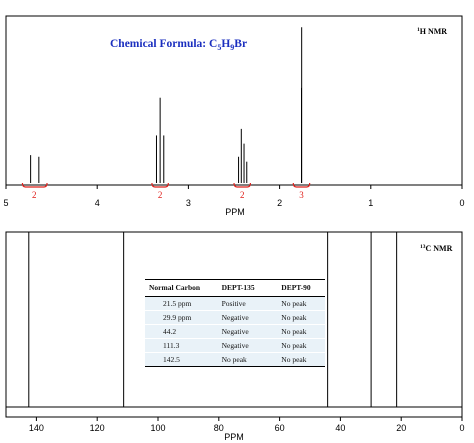  I want to click on c-x-tick-label: 120, so click(97, 428).